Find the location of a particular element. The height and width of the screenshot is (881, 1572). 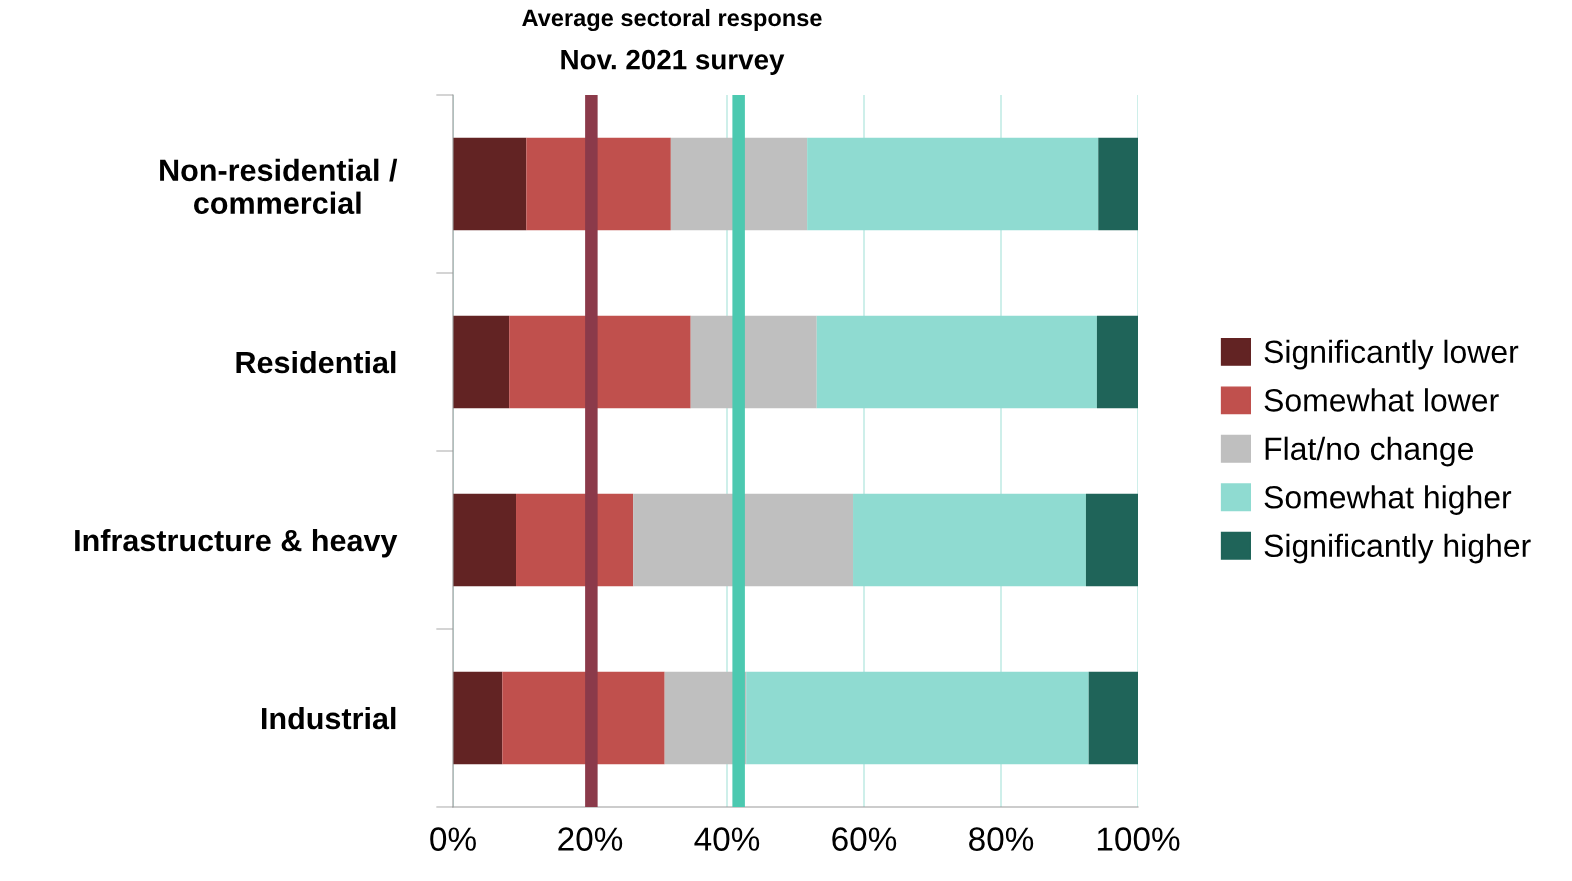

x-tick-label: 100% is located at coordinates (1138, 839).